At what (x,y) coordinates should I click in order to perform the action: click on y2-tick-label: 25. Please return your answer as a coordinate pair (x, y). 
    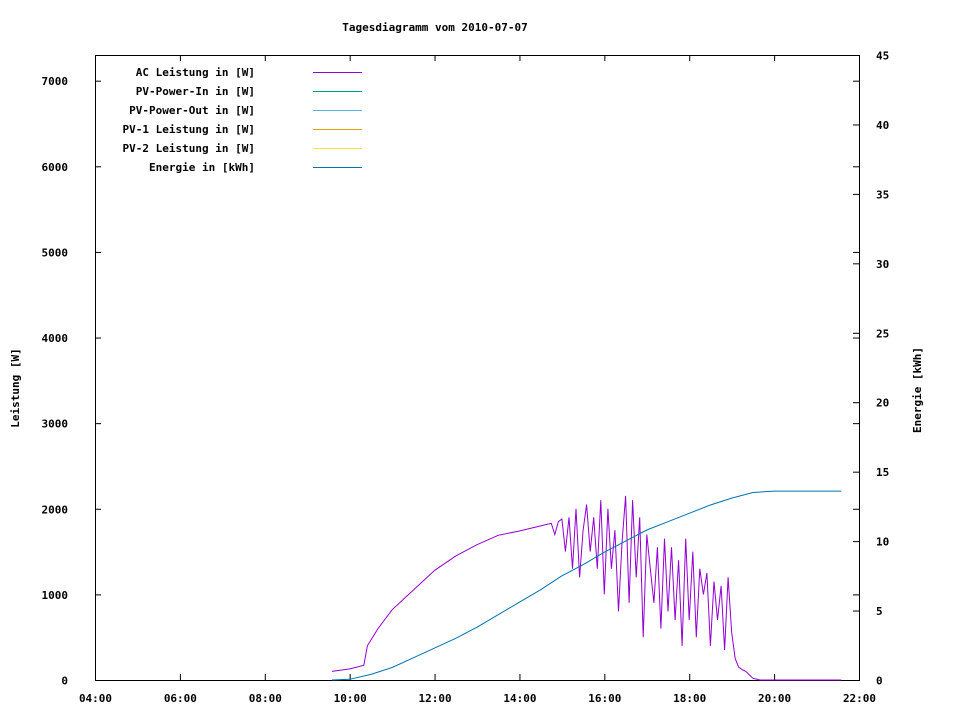
    Looking at the image, I should click on (882, 333).